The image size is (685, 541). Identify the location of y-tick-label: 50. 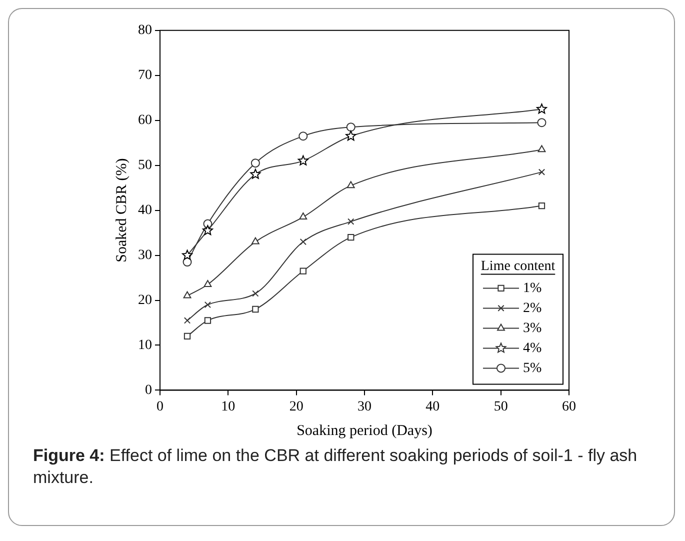
(145, 165).